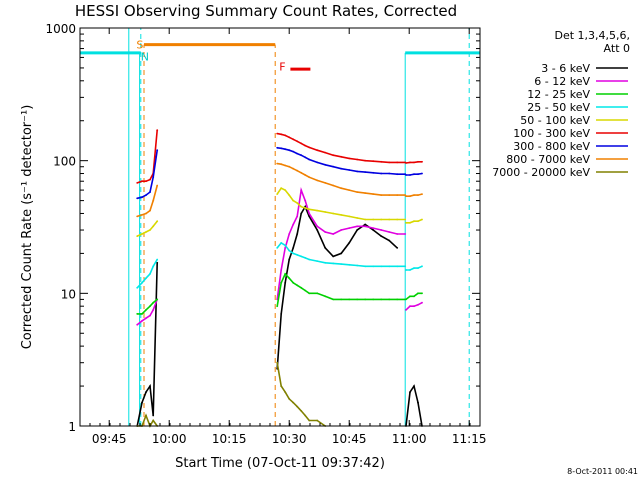  I want to click on flag-s: S, so click(139, 45).